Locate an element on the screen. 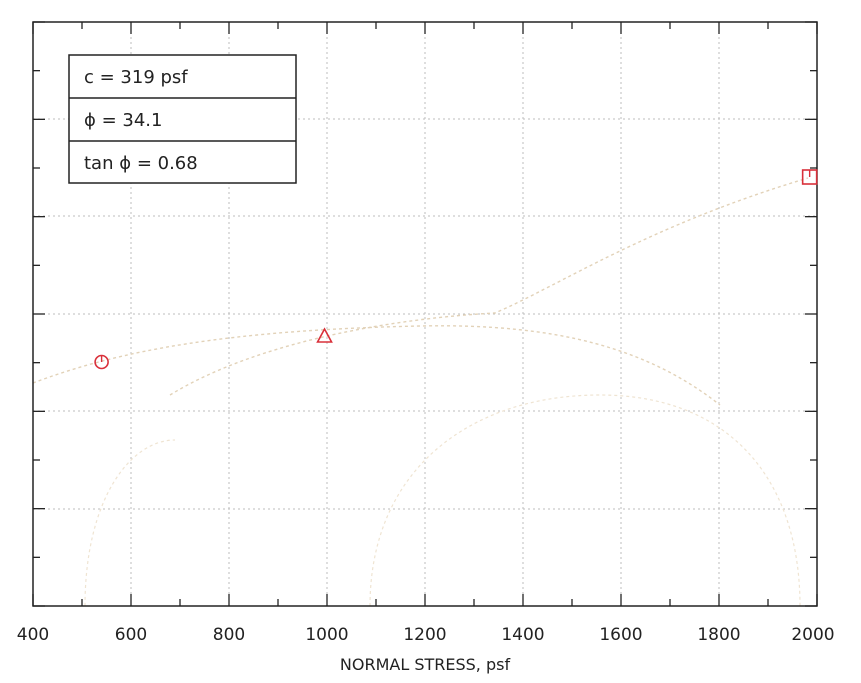 The height and width of the screenshot is (683, 861). x-tick-label: 1000 is located at coordinates (326, 635).